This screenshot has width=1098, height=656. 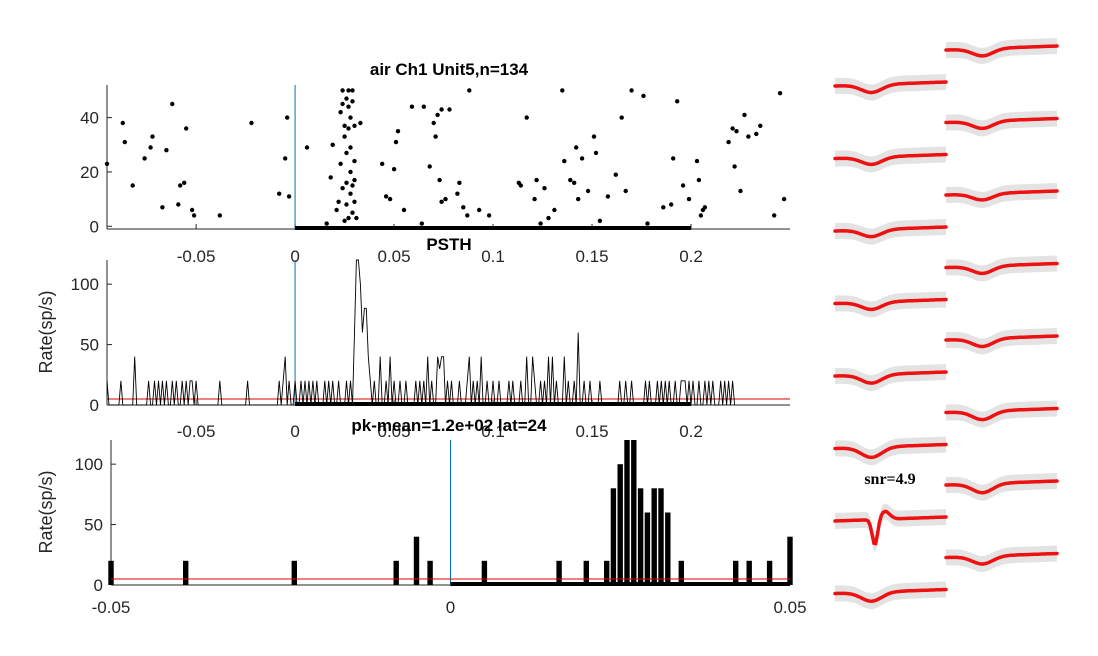 I want to click on raster-points, so click(x=445, y=157).